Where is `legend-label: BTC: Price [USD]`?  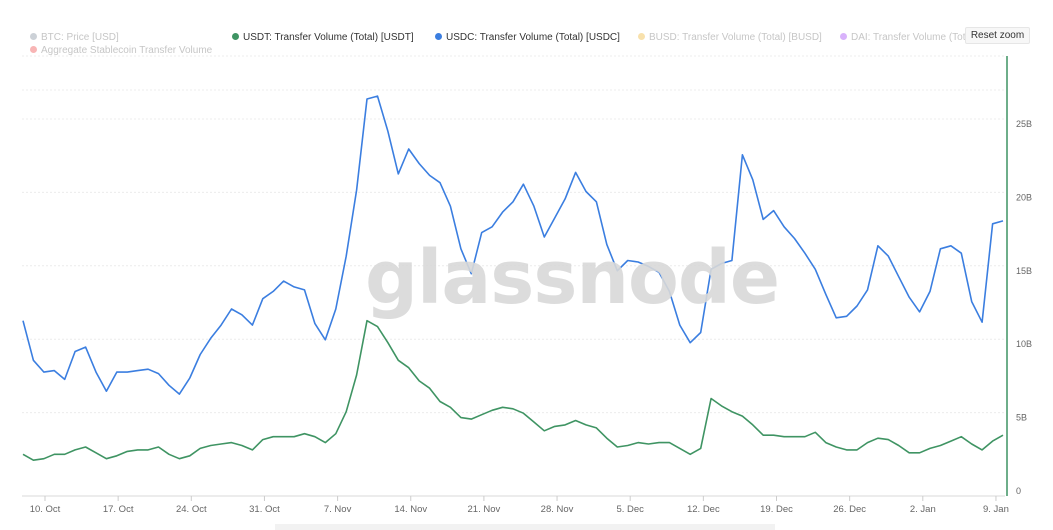
legend-label: BTC: Price [USD] is located at coordinates (80, 37).